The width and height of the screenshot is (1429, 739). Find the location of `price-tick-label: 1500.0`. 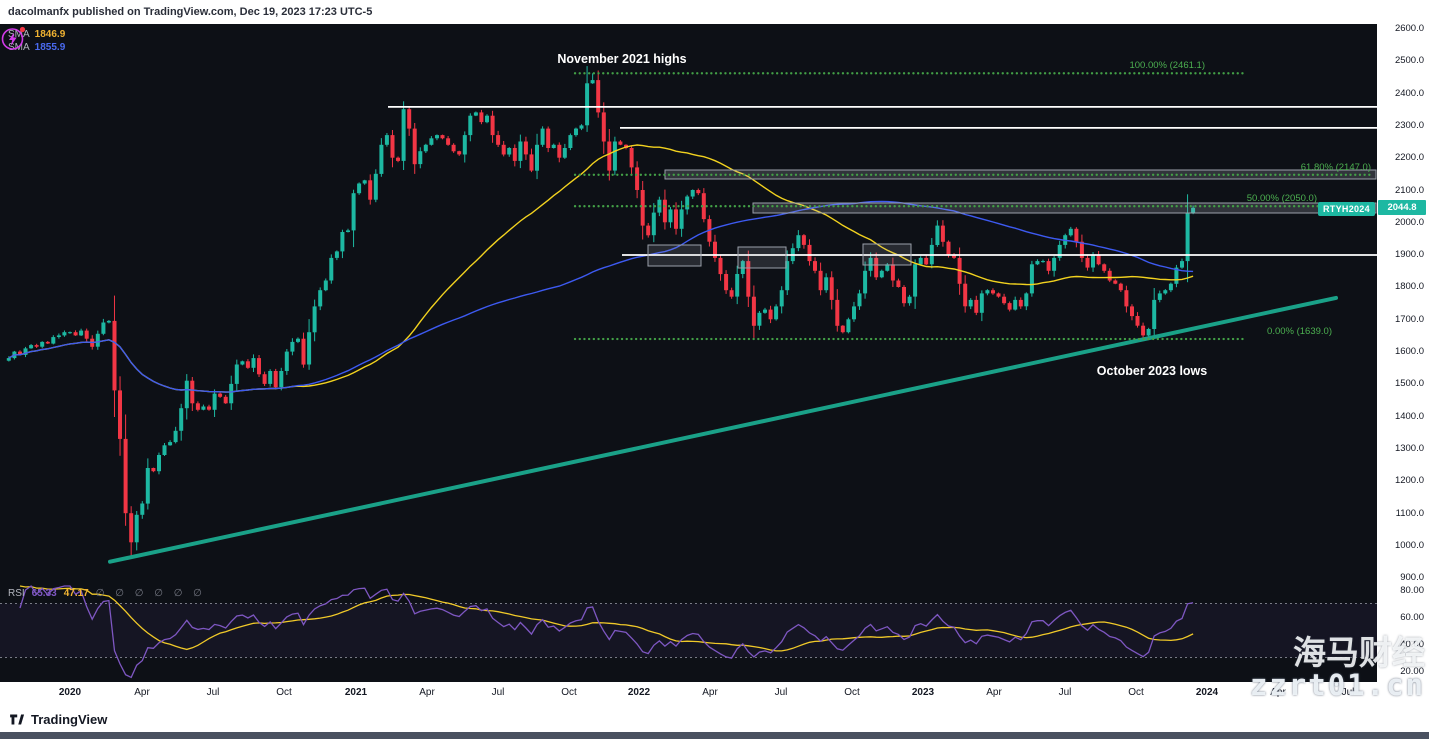

price-tick-label: 1500.0 is located at coordinates (1409, 384).